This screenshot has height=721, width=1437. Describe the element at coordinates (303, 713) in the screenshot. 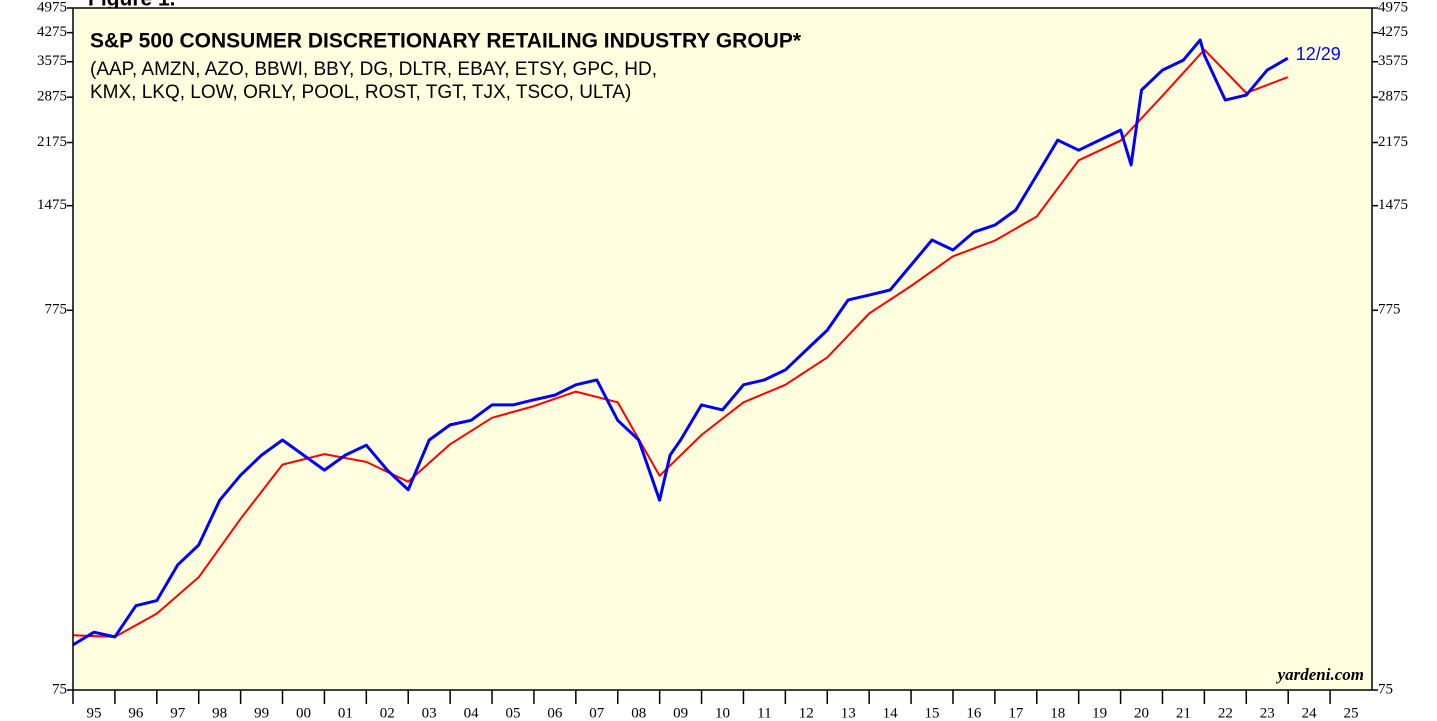

I see `x-tick-label: 00` at that location.